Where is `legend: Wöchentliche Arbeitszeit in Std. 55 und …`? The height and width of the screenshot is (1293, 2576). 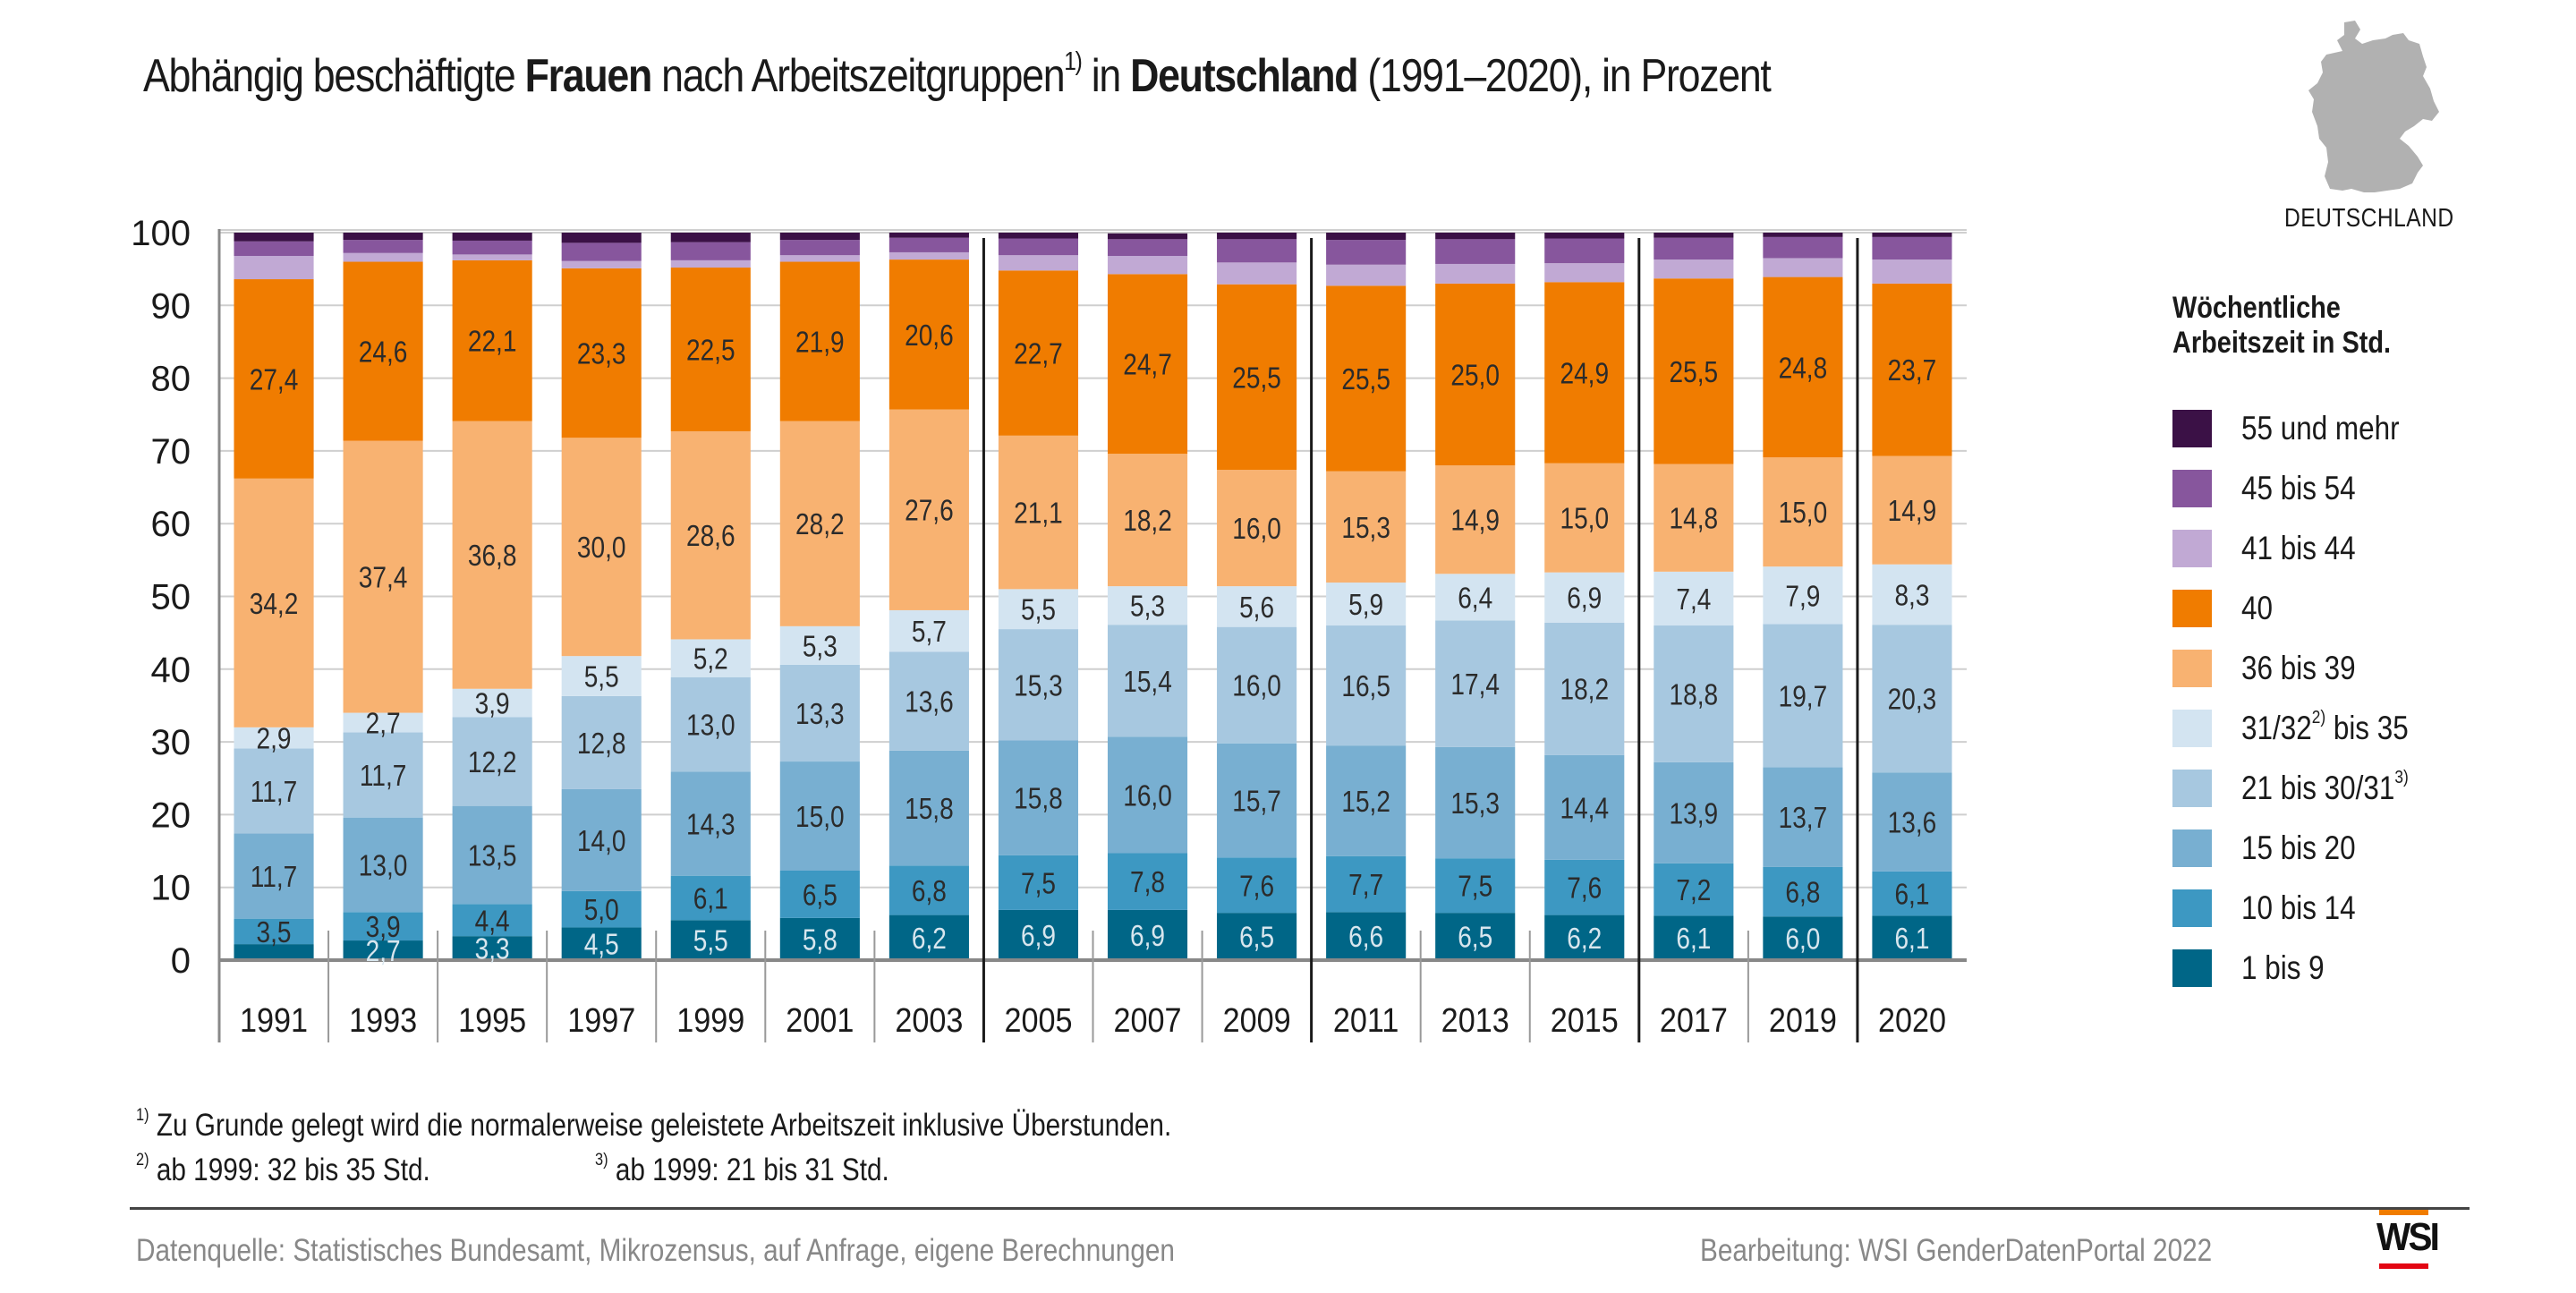
legend: Wöchentliche Arbeitszeit in Std. 55 und … is located at coordinates (2305, 644).